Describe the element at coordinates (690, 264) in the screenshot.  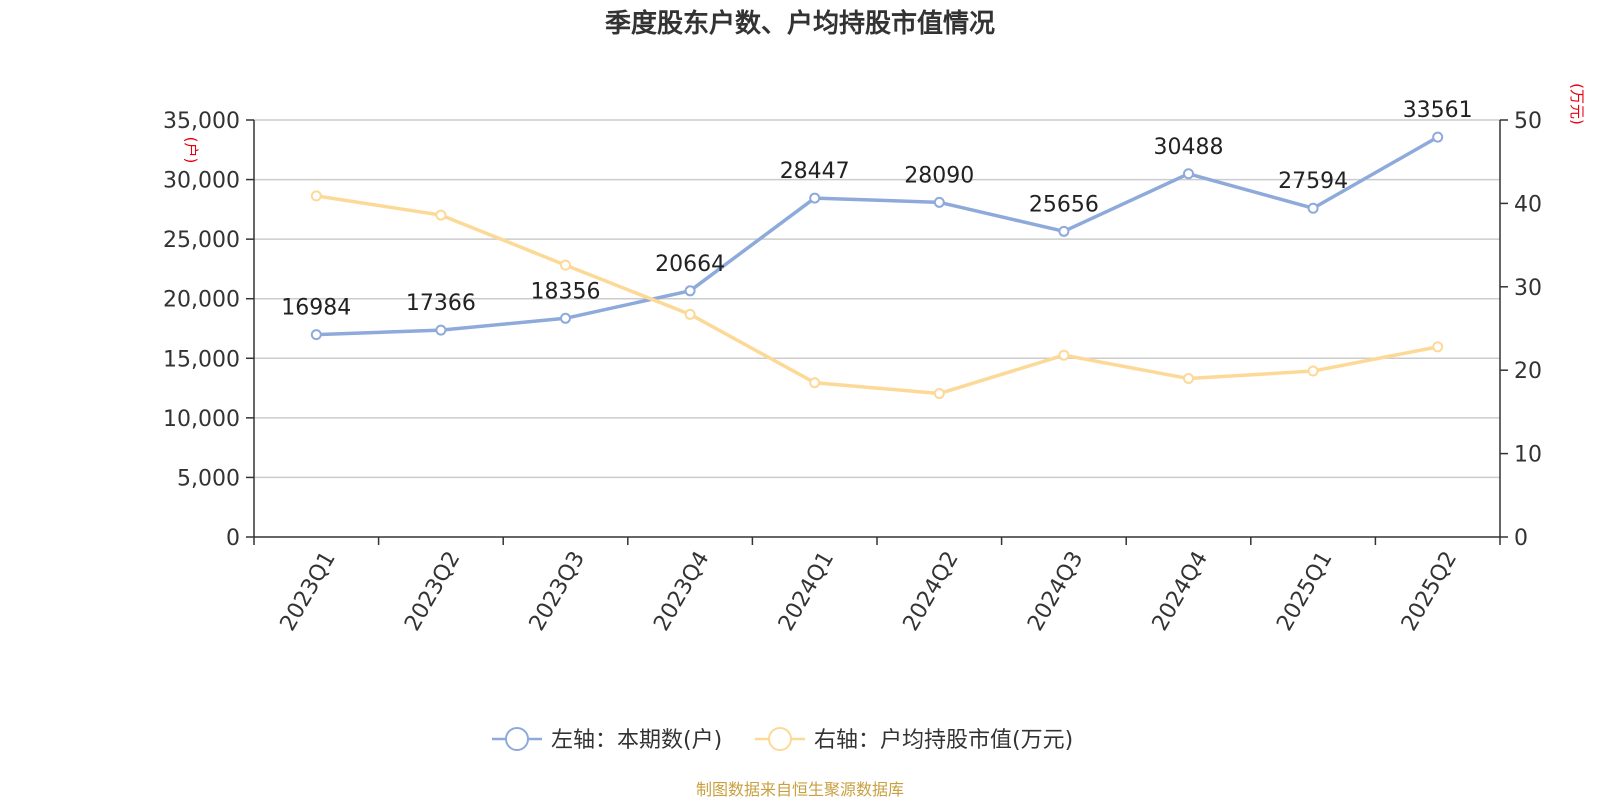
I see `data-label: 20664` at that location.